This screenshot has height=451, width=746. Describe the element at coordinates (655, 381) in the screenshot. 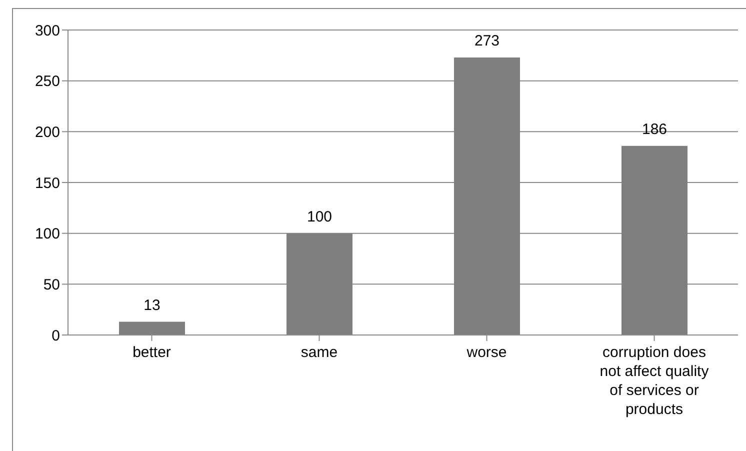

I see `x-tick-label: corruption does not affect quality of services or products` at that location.